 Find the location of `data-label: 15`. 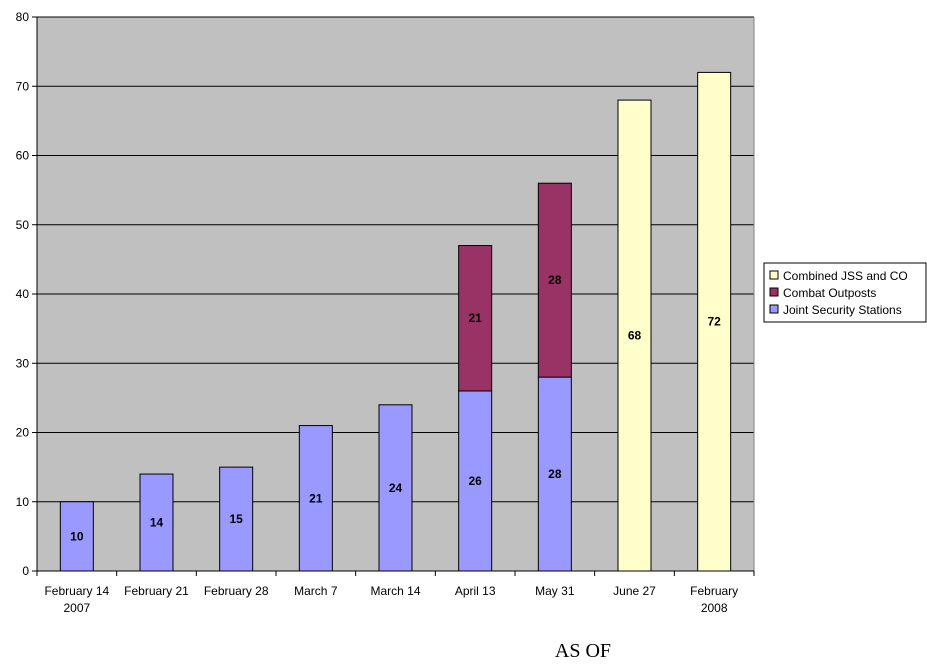

data-label: 15 is located at coordinates (236, 519).